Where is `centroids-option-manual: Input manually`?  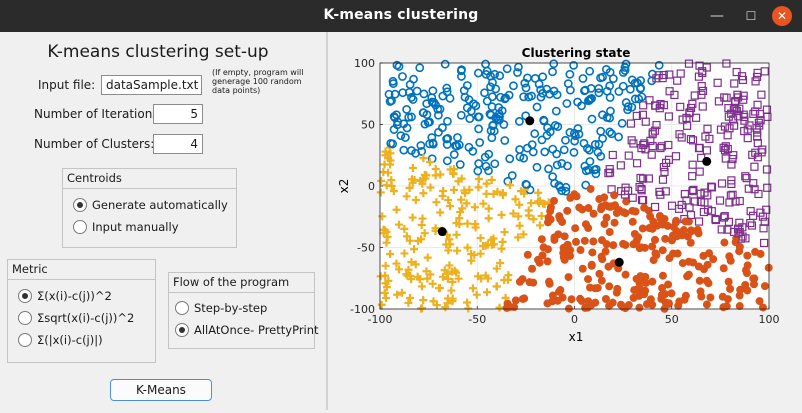
centroids-option-manual: Input manually is located at coordinates (126, 227).